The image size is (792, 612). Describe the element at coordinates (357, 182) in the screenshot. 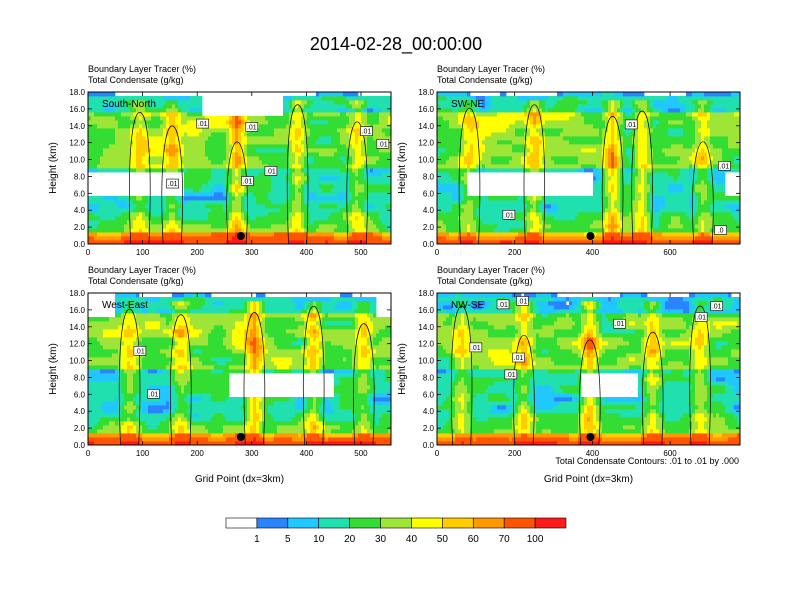

I see `contour-line` at that location.